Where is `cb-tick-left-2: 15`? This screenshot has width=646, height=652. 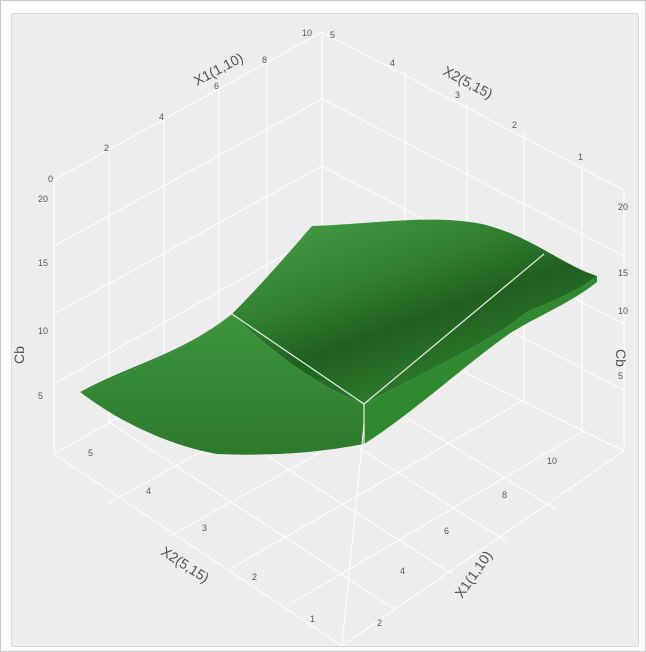
cb-tick-left-2: 15 is located at coordinates (43, 263).